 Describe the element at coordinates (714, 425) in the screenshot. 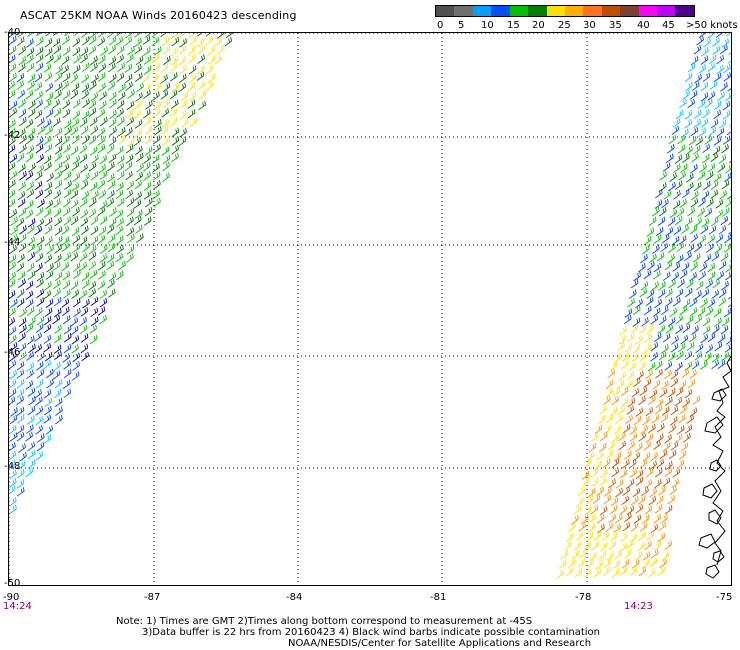

I see `coastline-segment` at that location.